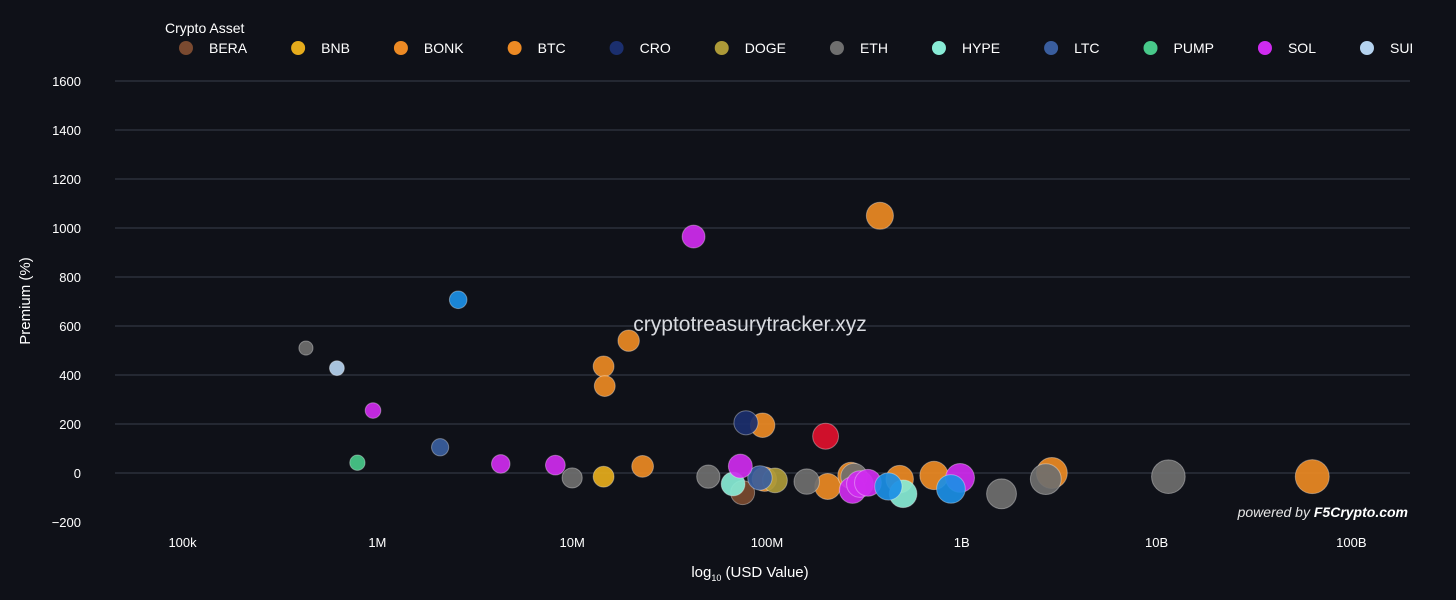  I want to click on legend-item: BONK, so click(428, 48).